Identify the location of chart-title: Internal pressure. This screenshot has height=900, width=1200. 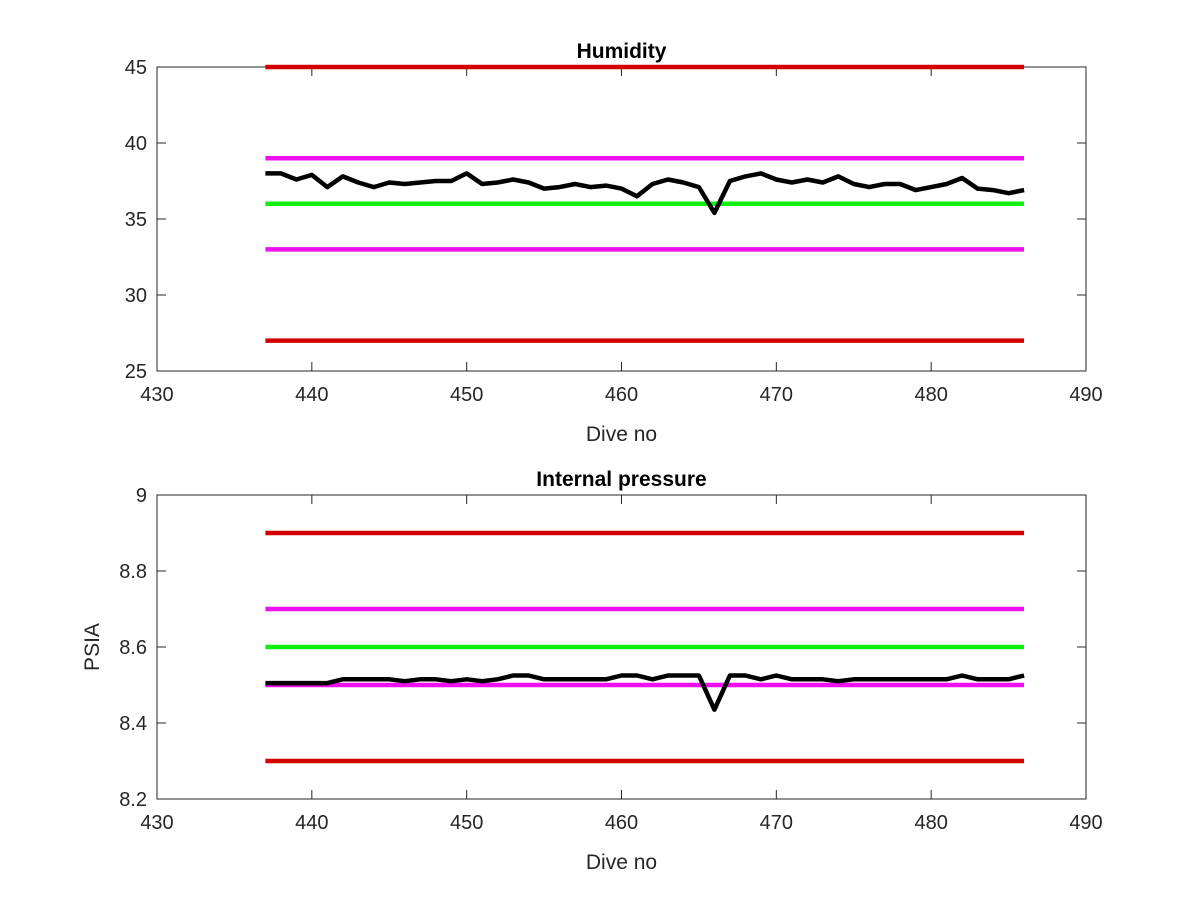
(621, 479).